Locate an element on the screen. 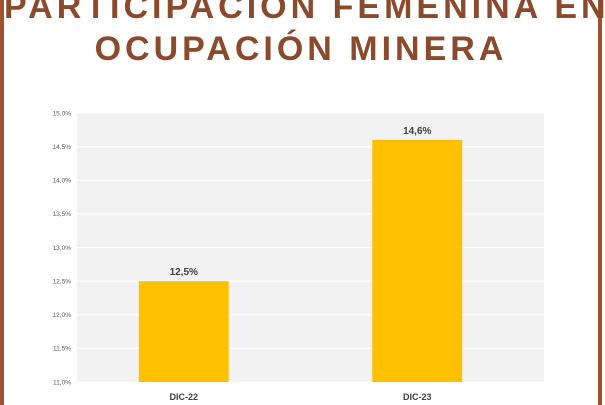 Image resolution: width=605 pixels, height=405 pixels. y-tick-label: 14,0% is located at coordinates (62, 181).